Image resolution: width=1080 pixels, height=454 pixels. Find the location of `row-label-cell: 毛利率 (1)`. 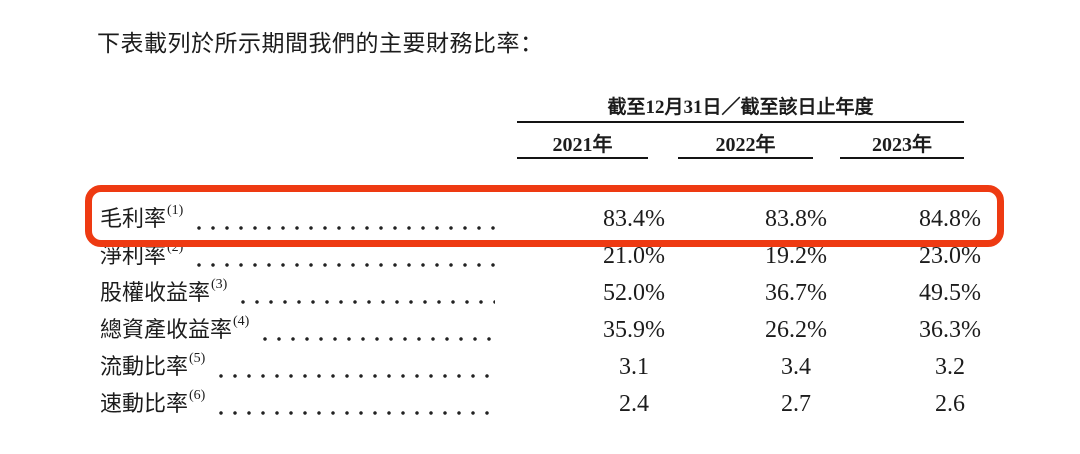

row-label-cell: 毛利率 (1) is located at coordinates (298, 218).